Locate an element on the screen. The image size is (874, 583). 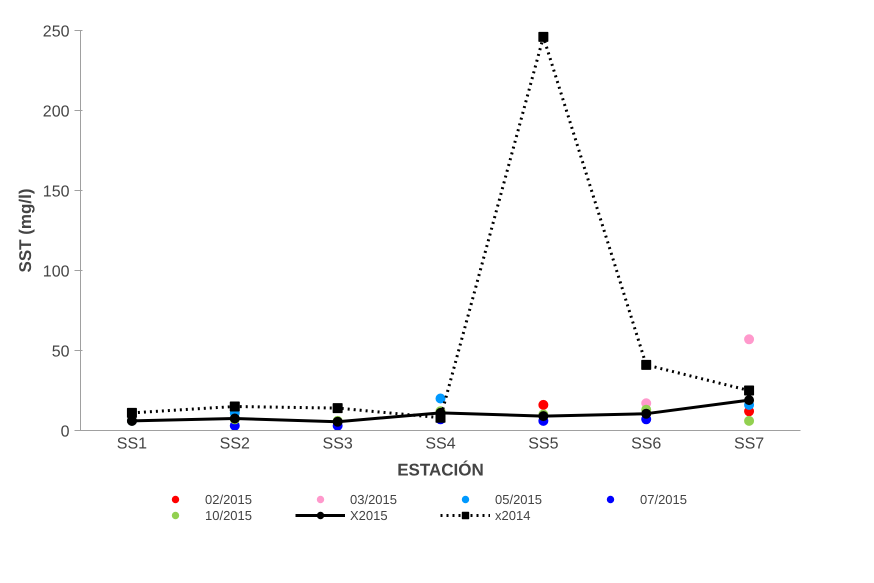
y-tick-label: 150 is located at coordinates (56, 192).